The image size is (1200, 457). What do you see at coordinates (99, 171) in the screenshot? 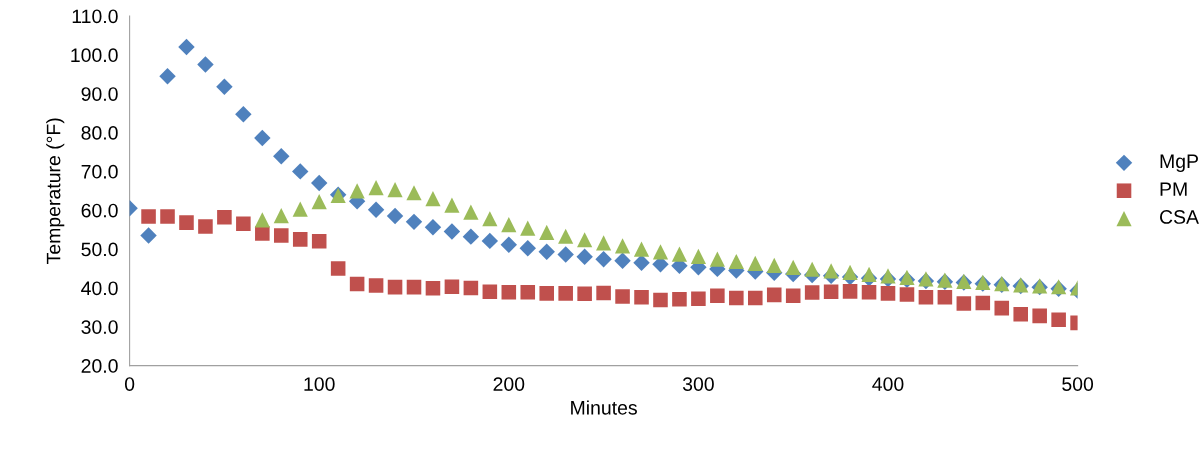
I see `y-tick-label: 70.0` at bounding box center [99, 171].